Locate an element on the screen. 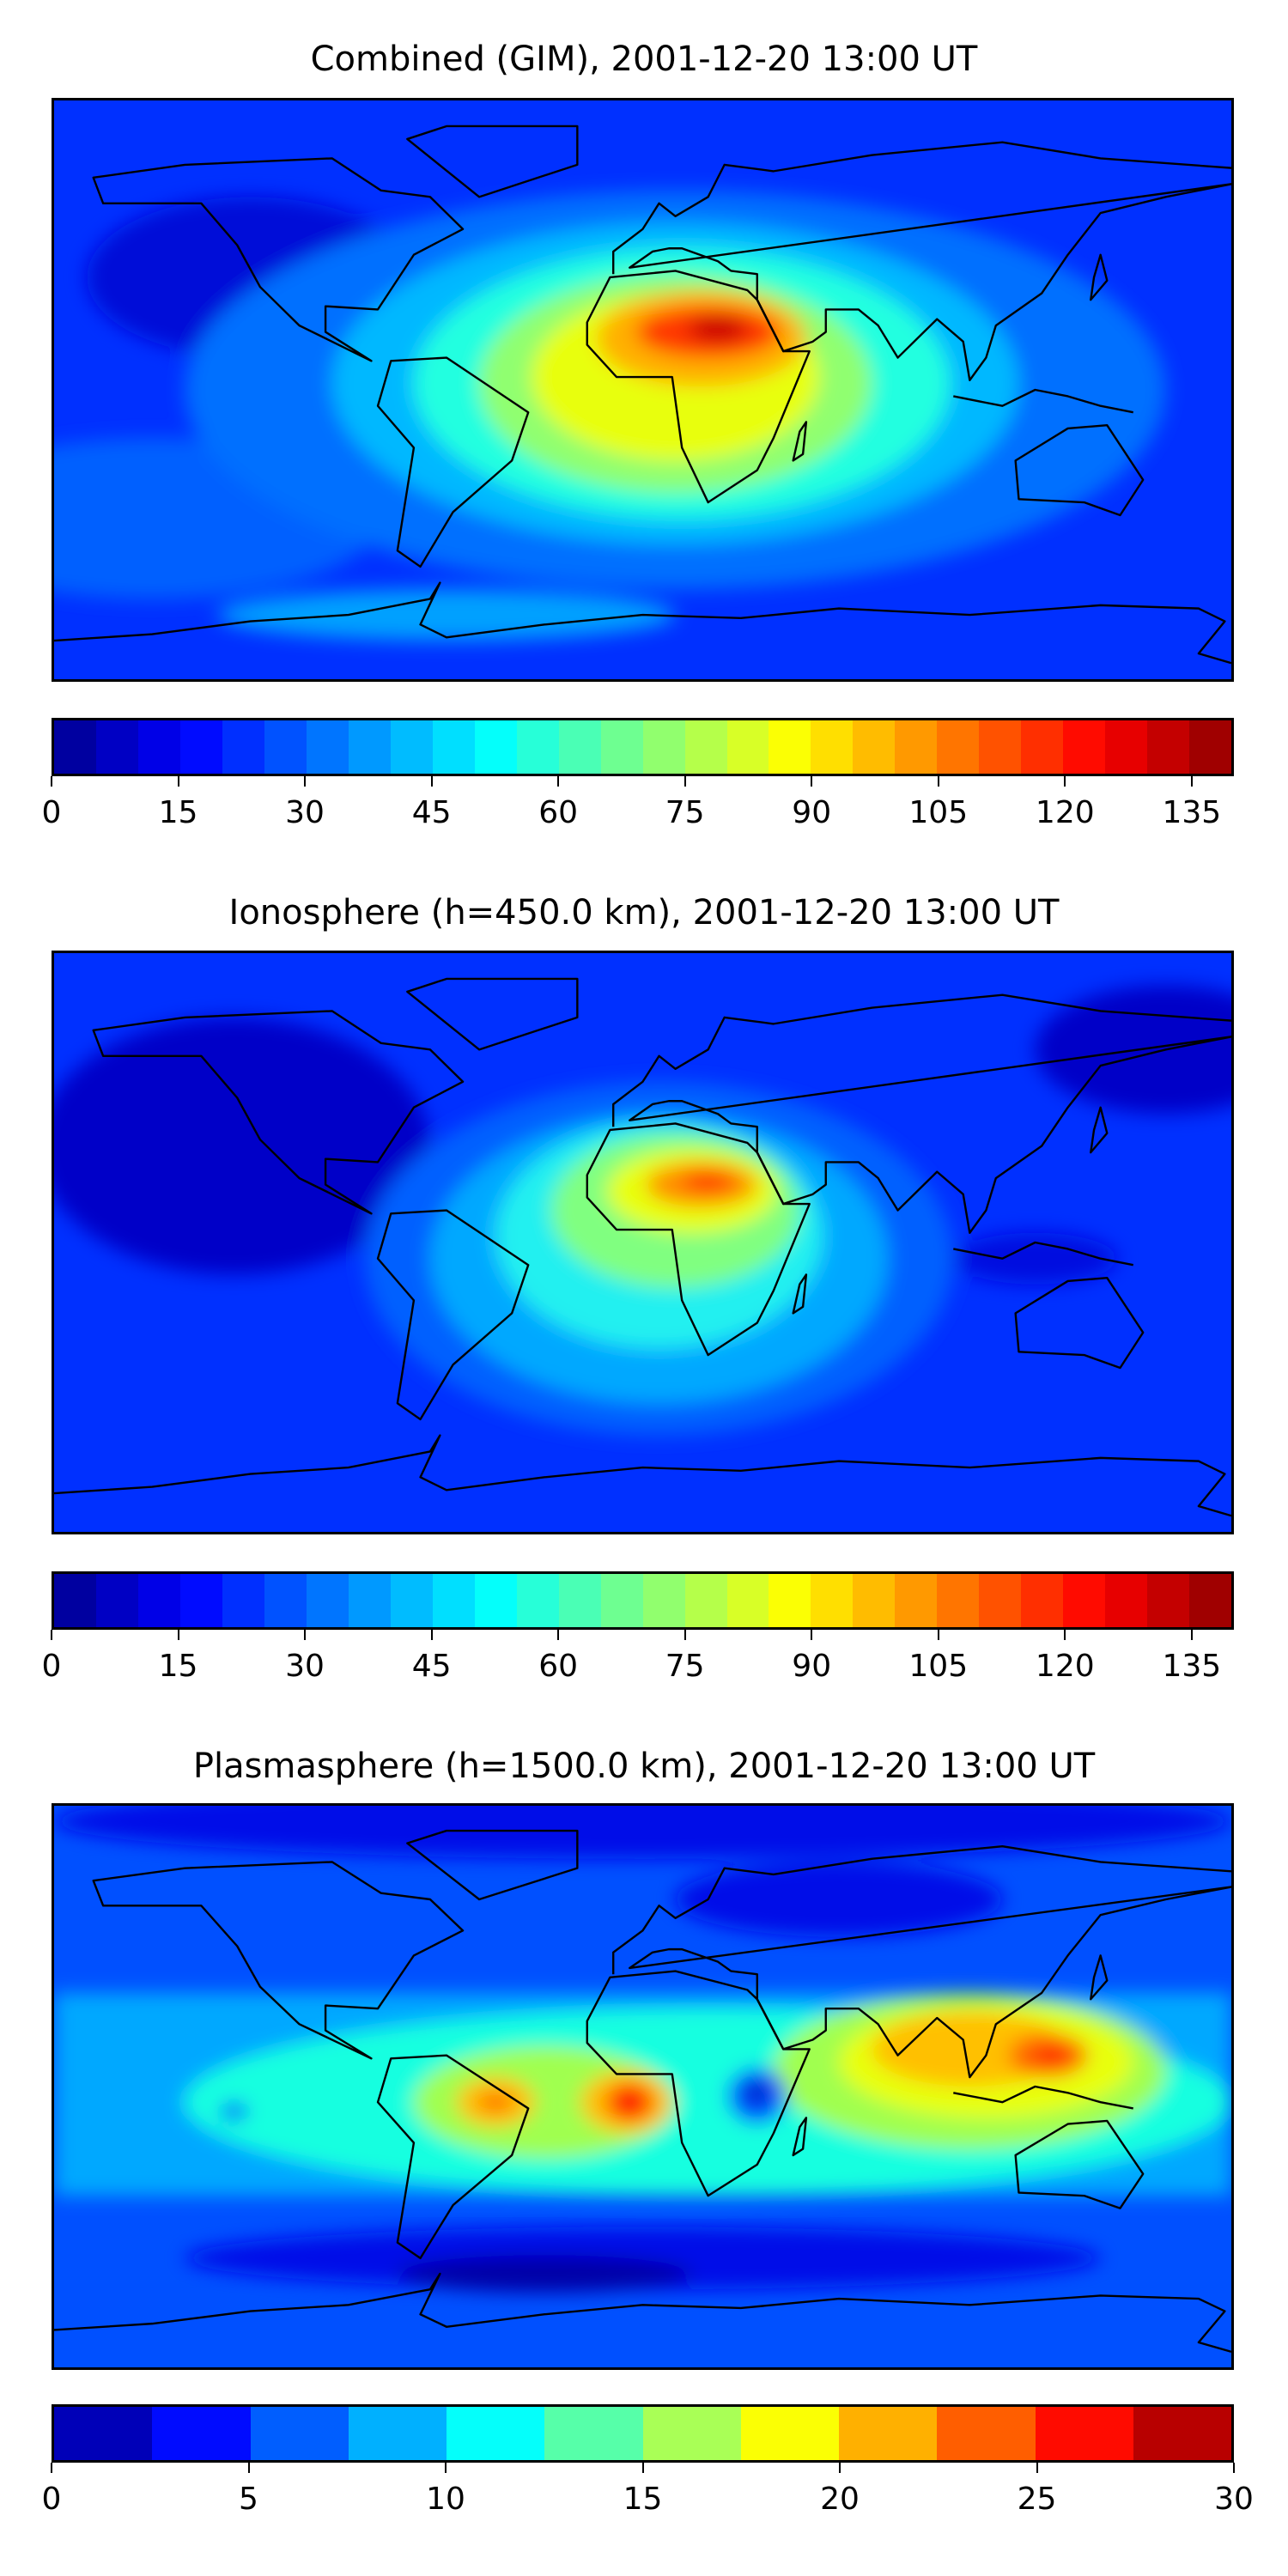 The height and width of the screenshot is (2576, 1288). panel-3-colorbar-ticks: 0 5 10 15 20 25 30 is located at coordinates (648, 2493).